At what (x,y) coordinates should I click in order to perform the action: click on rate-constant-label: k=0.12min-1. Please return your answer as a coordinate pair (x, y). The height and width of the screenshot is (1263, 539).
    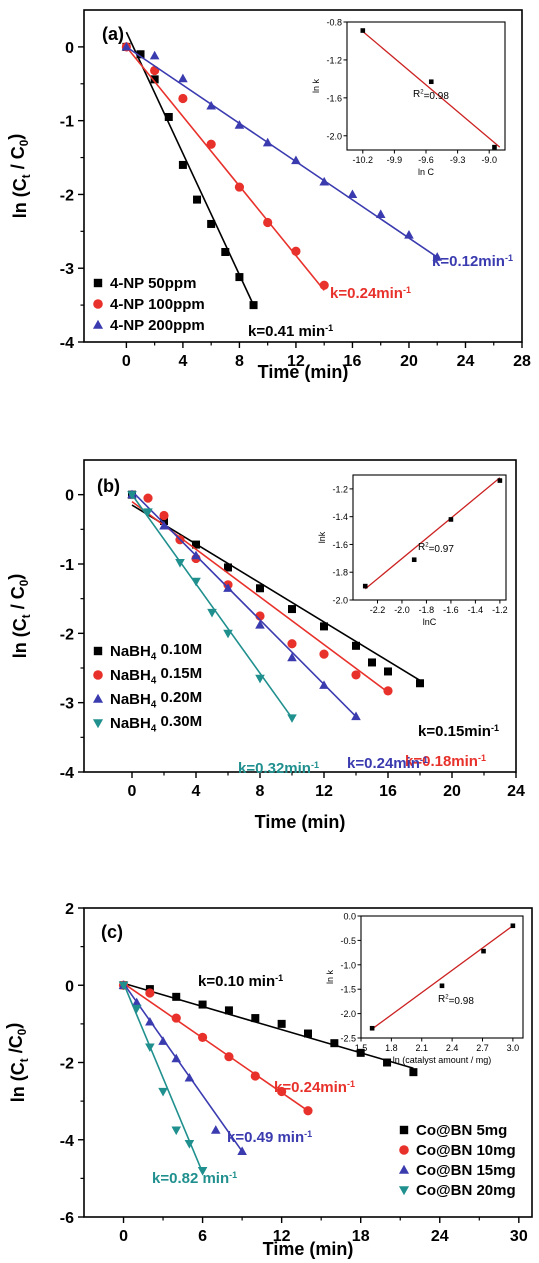
    Looking at the image, I should click on (472, 261).